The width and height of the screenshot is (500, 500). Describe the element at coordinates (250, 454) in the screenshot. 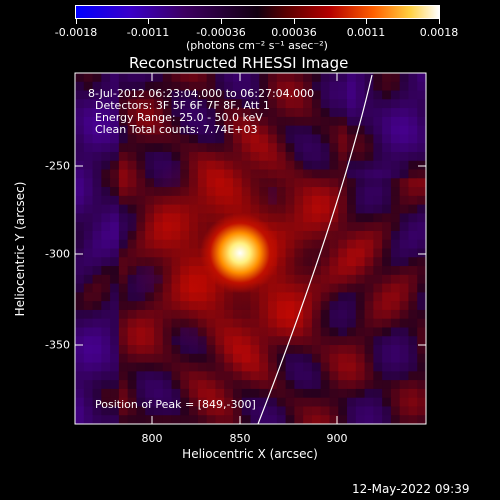

I see `x-axis-label: Heliocentric X (arcsec)` at that location.